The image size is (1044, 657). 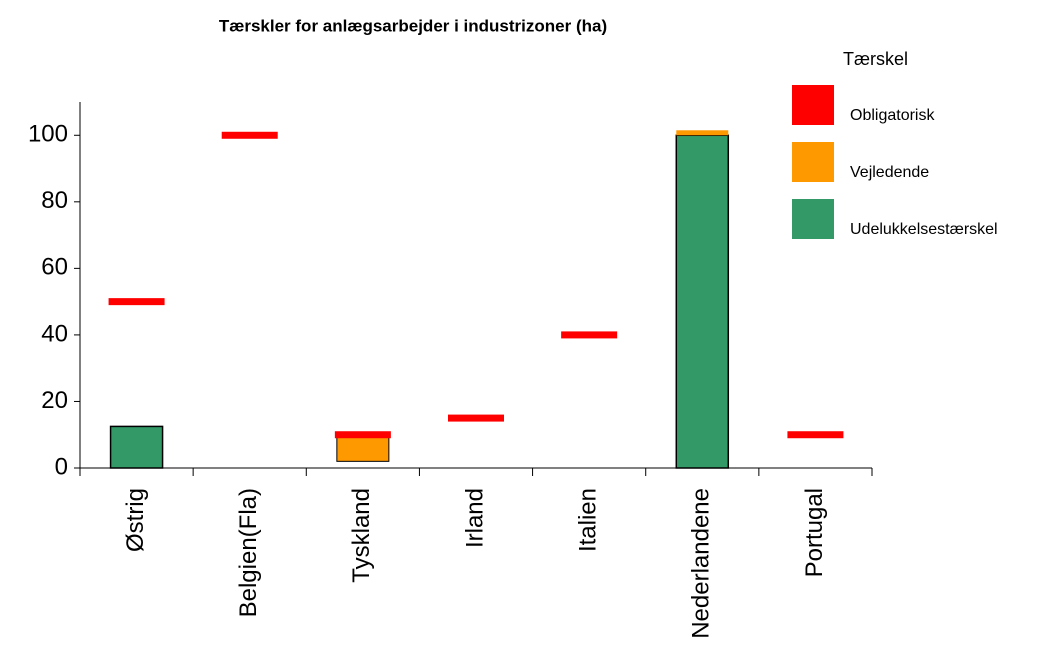 I want to click on y-tick-label: 60, so click(x=54, y=267).